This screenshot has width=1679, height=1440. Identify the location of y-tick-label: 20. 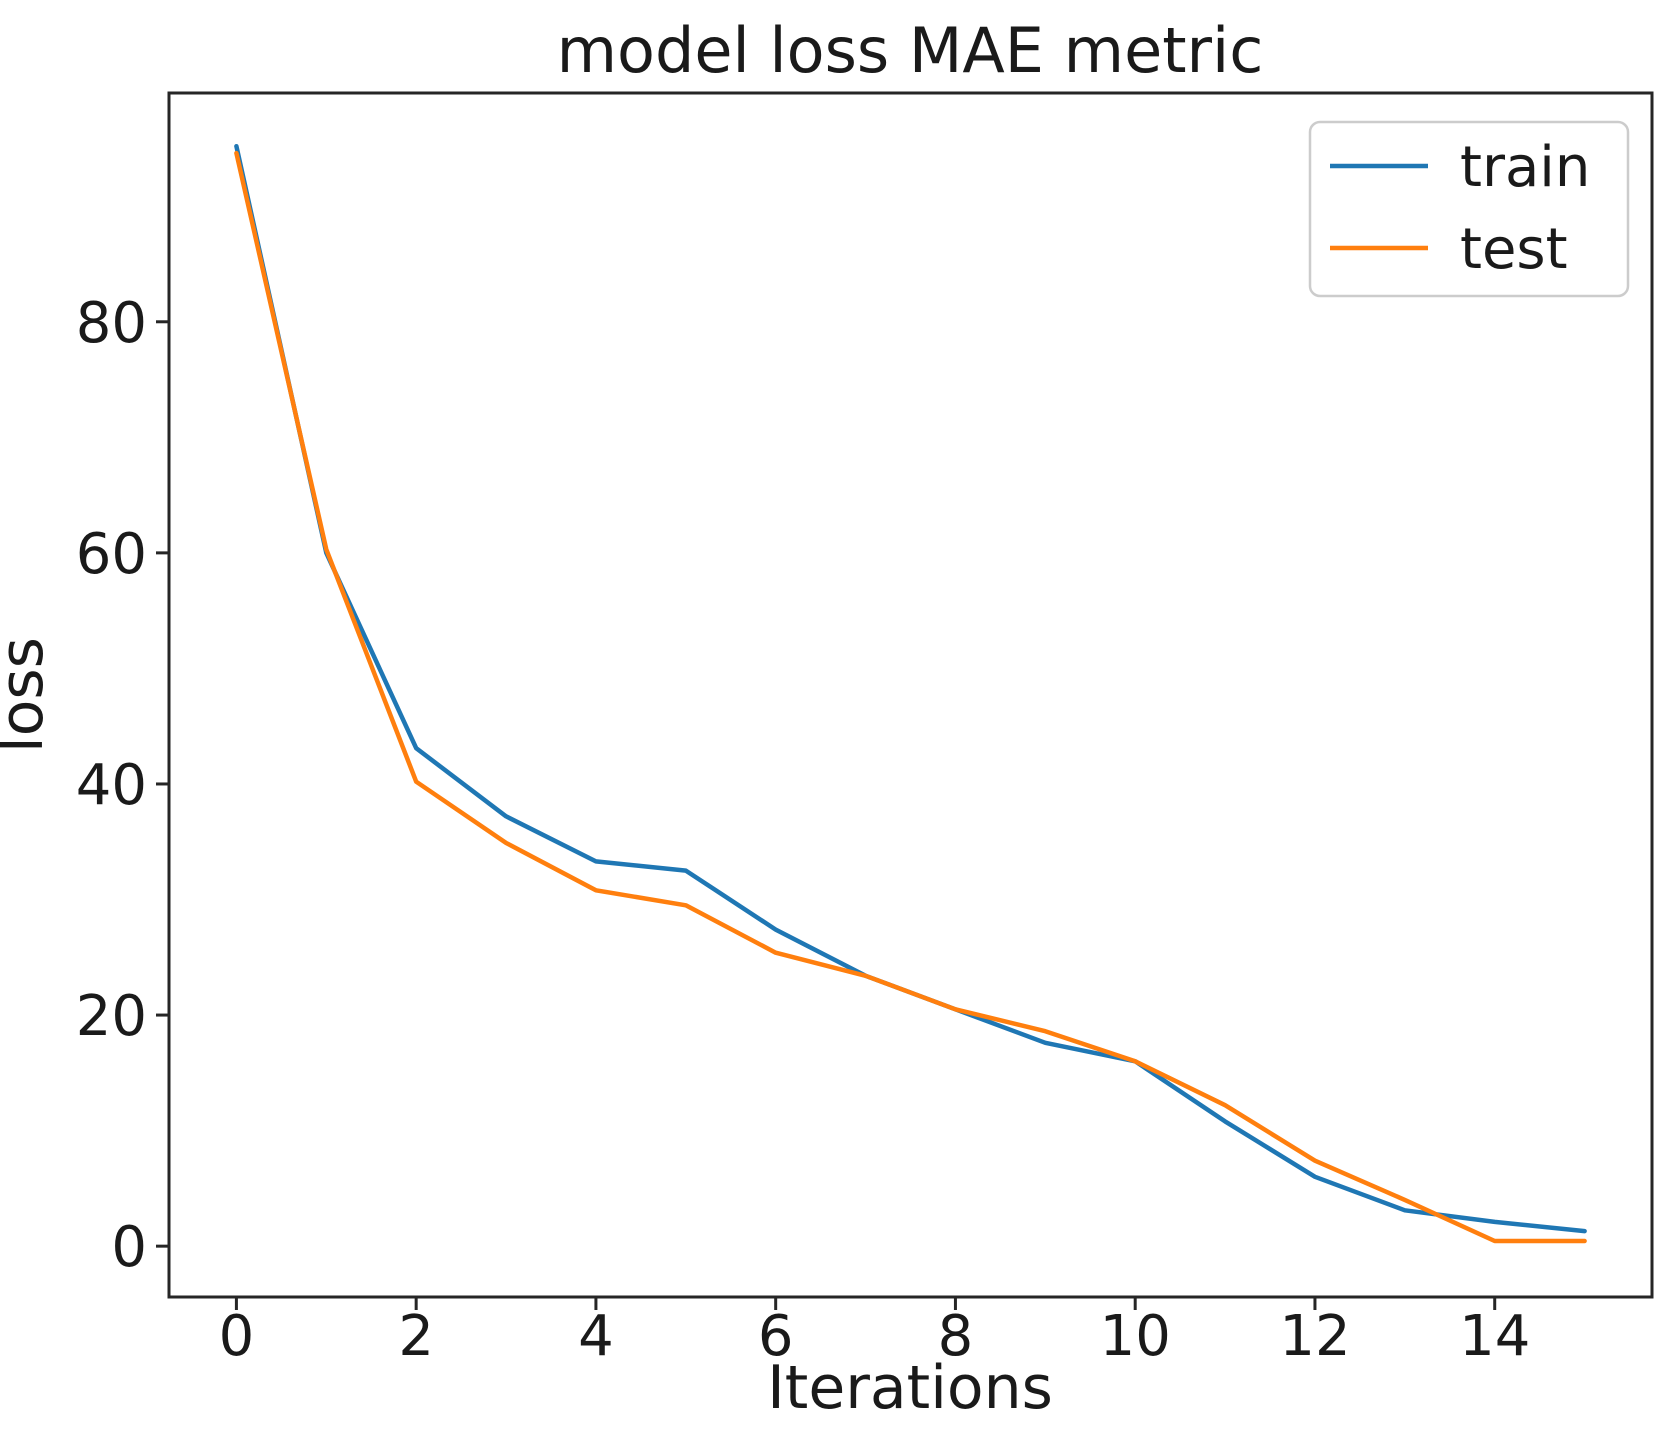
(111, 1016).